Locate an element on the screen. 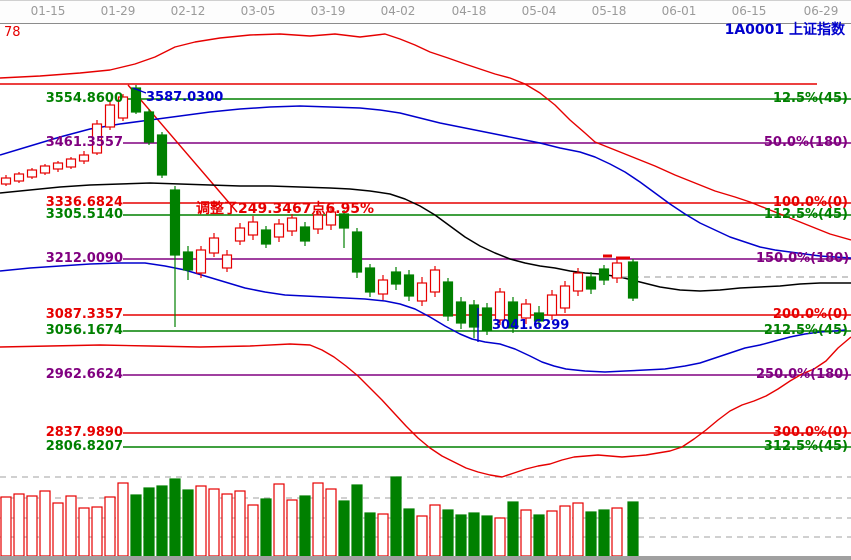 Image resolution: width=851 pixels, height=560 pixels. date-label: 05-04 is located at coordinates (539, 11).